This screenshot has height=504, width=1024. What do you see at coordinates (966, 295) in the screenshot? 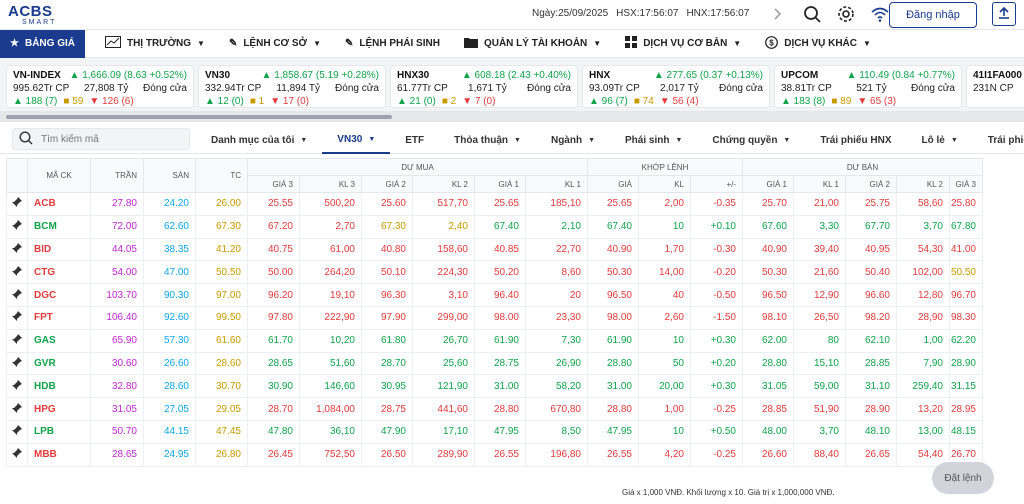
I see `price-ask3-cell: 96.70` at bounding box center [966, 295].